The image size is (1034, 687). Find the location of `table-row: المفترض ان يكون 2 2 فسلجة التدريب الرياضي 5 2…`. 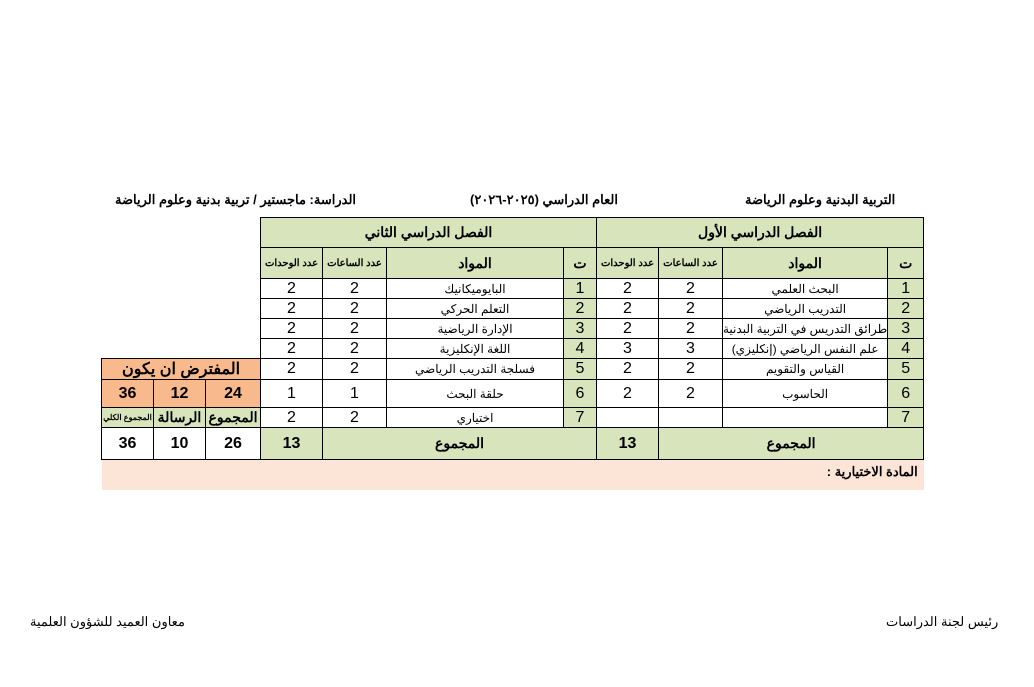

table-row: المفترض ان يكون 2 2 فسلجة التدريب الرياضي 5 2… is located at coordinates (513, 369).